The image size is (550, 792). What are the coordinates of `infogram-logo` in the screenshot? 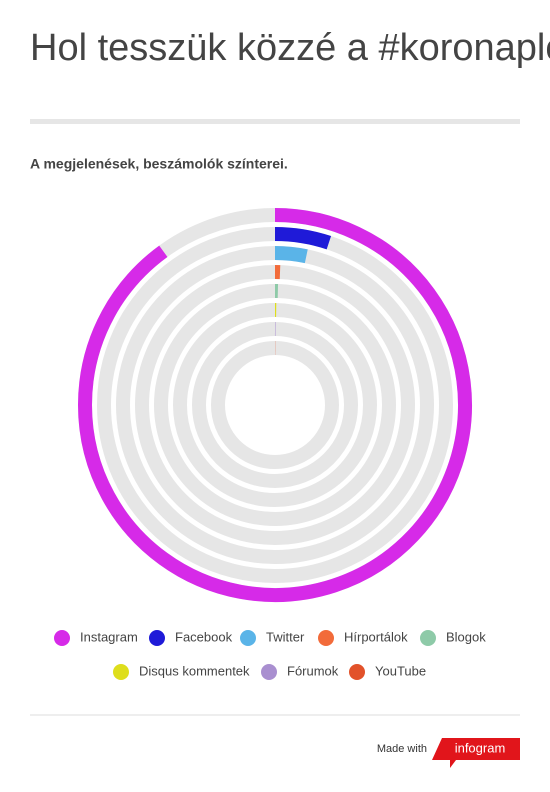 It's located at (476, 753).